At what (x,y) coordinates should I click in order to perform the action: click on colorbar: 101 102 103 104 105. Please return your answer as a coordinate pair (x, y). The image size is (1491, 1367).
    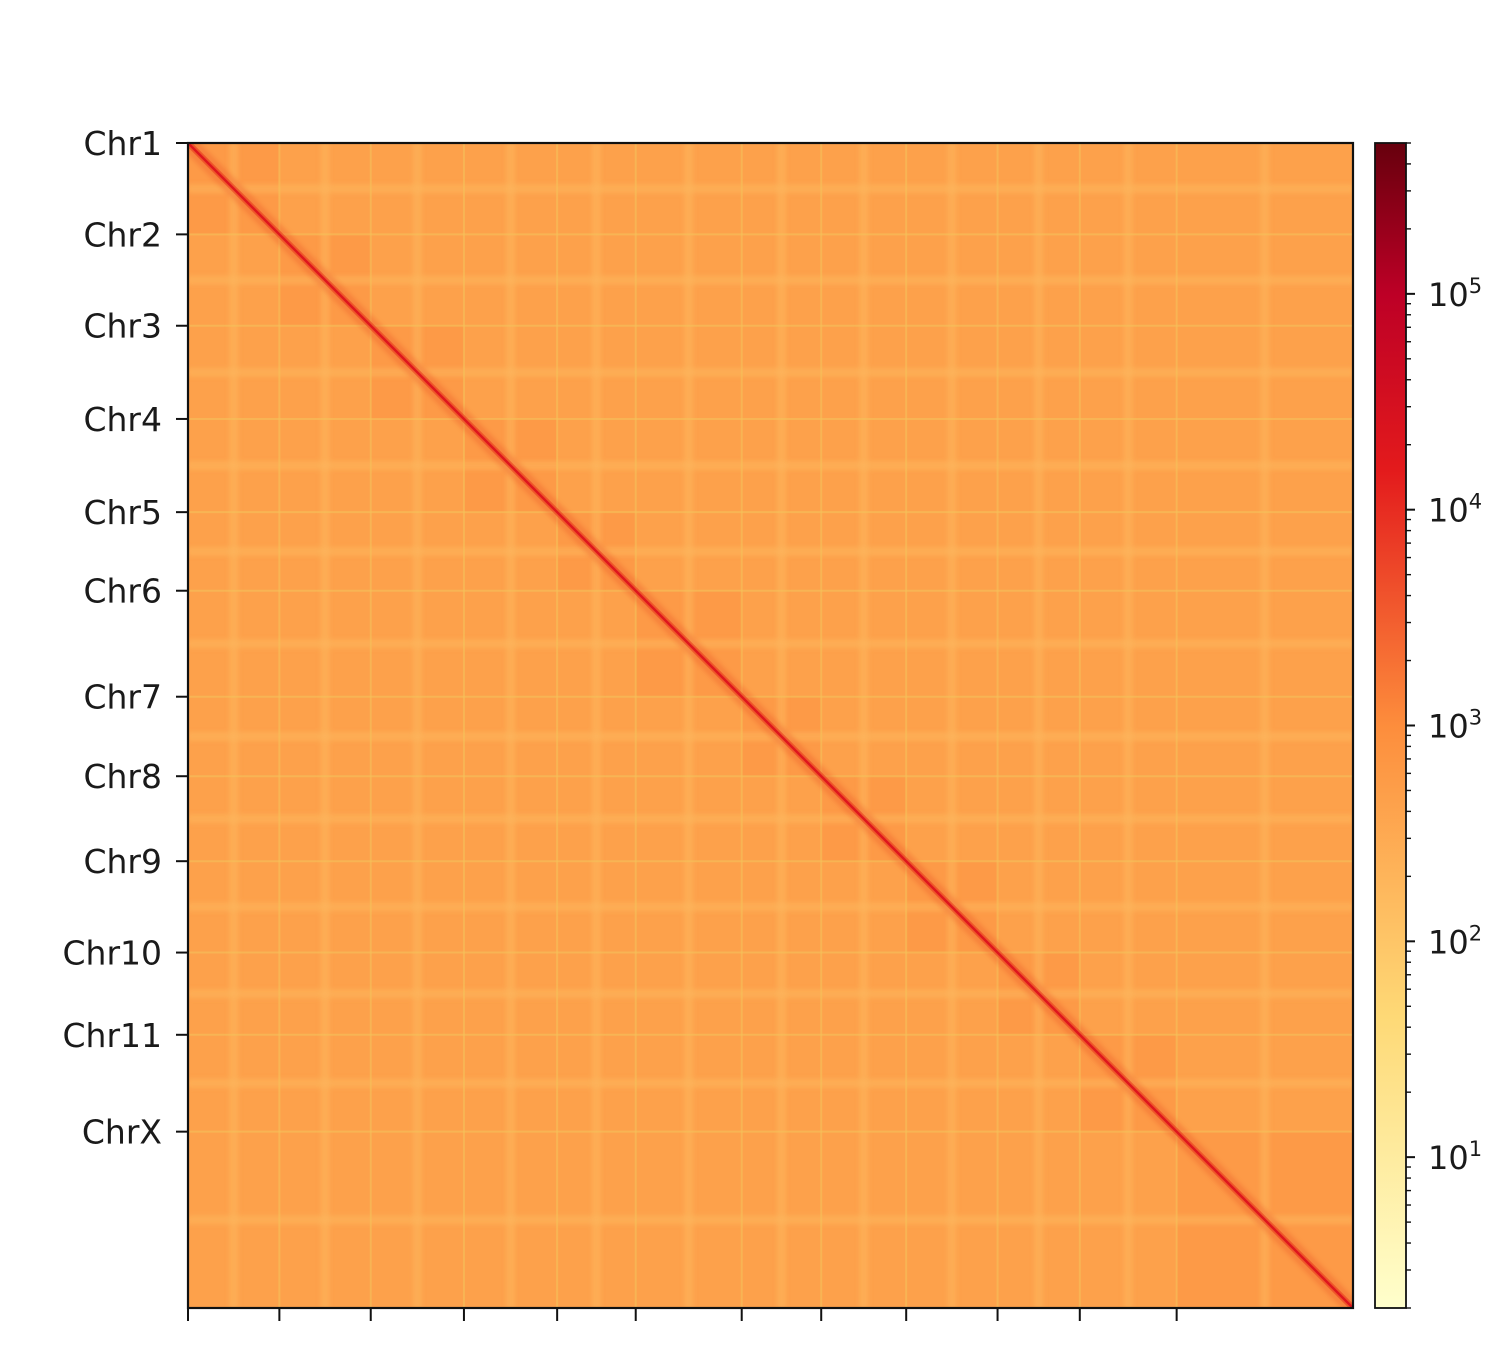
    Looking at the image, I should click on (1428, 725).